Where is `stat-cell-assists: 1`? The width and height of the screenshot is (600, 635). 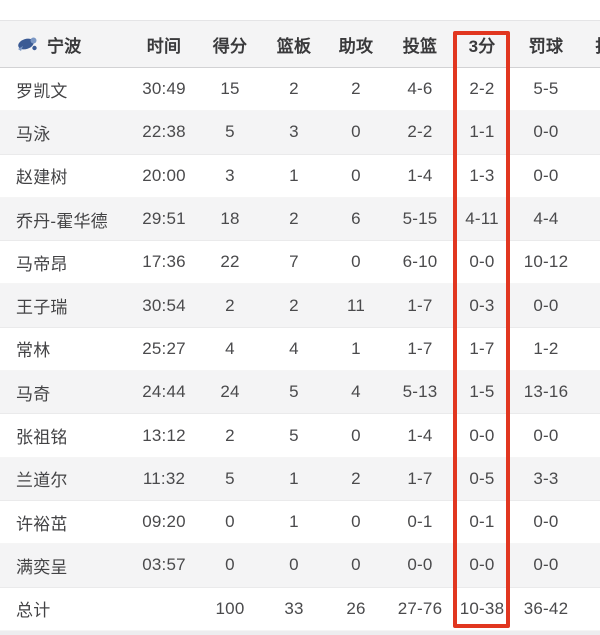 stat-cell-assists: 1 is located at coordinates (356, 348).